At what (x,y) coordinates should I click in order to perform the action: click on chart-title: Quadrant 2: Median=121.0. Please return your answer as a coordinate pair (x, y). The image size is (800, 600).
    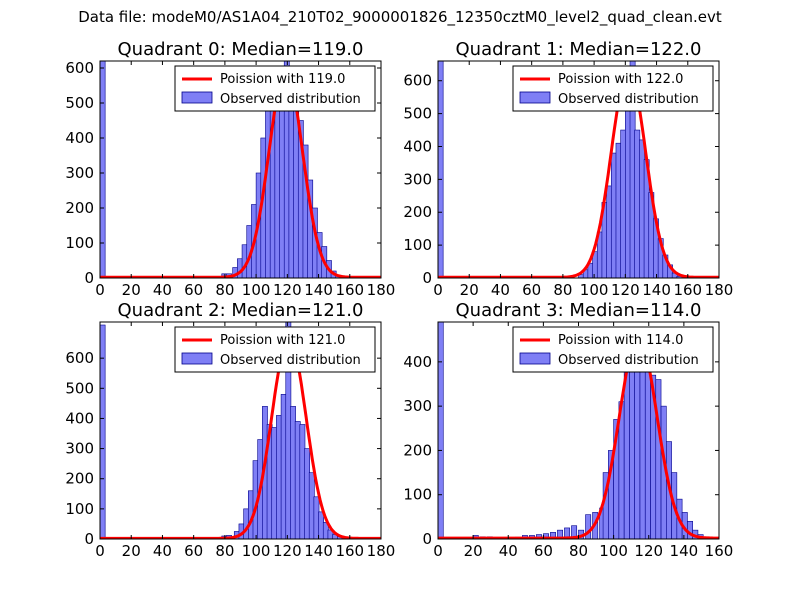
    Looking at the image, I should click on (241, 310).